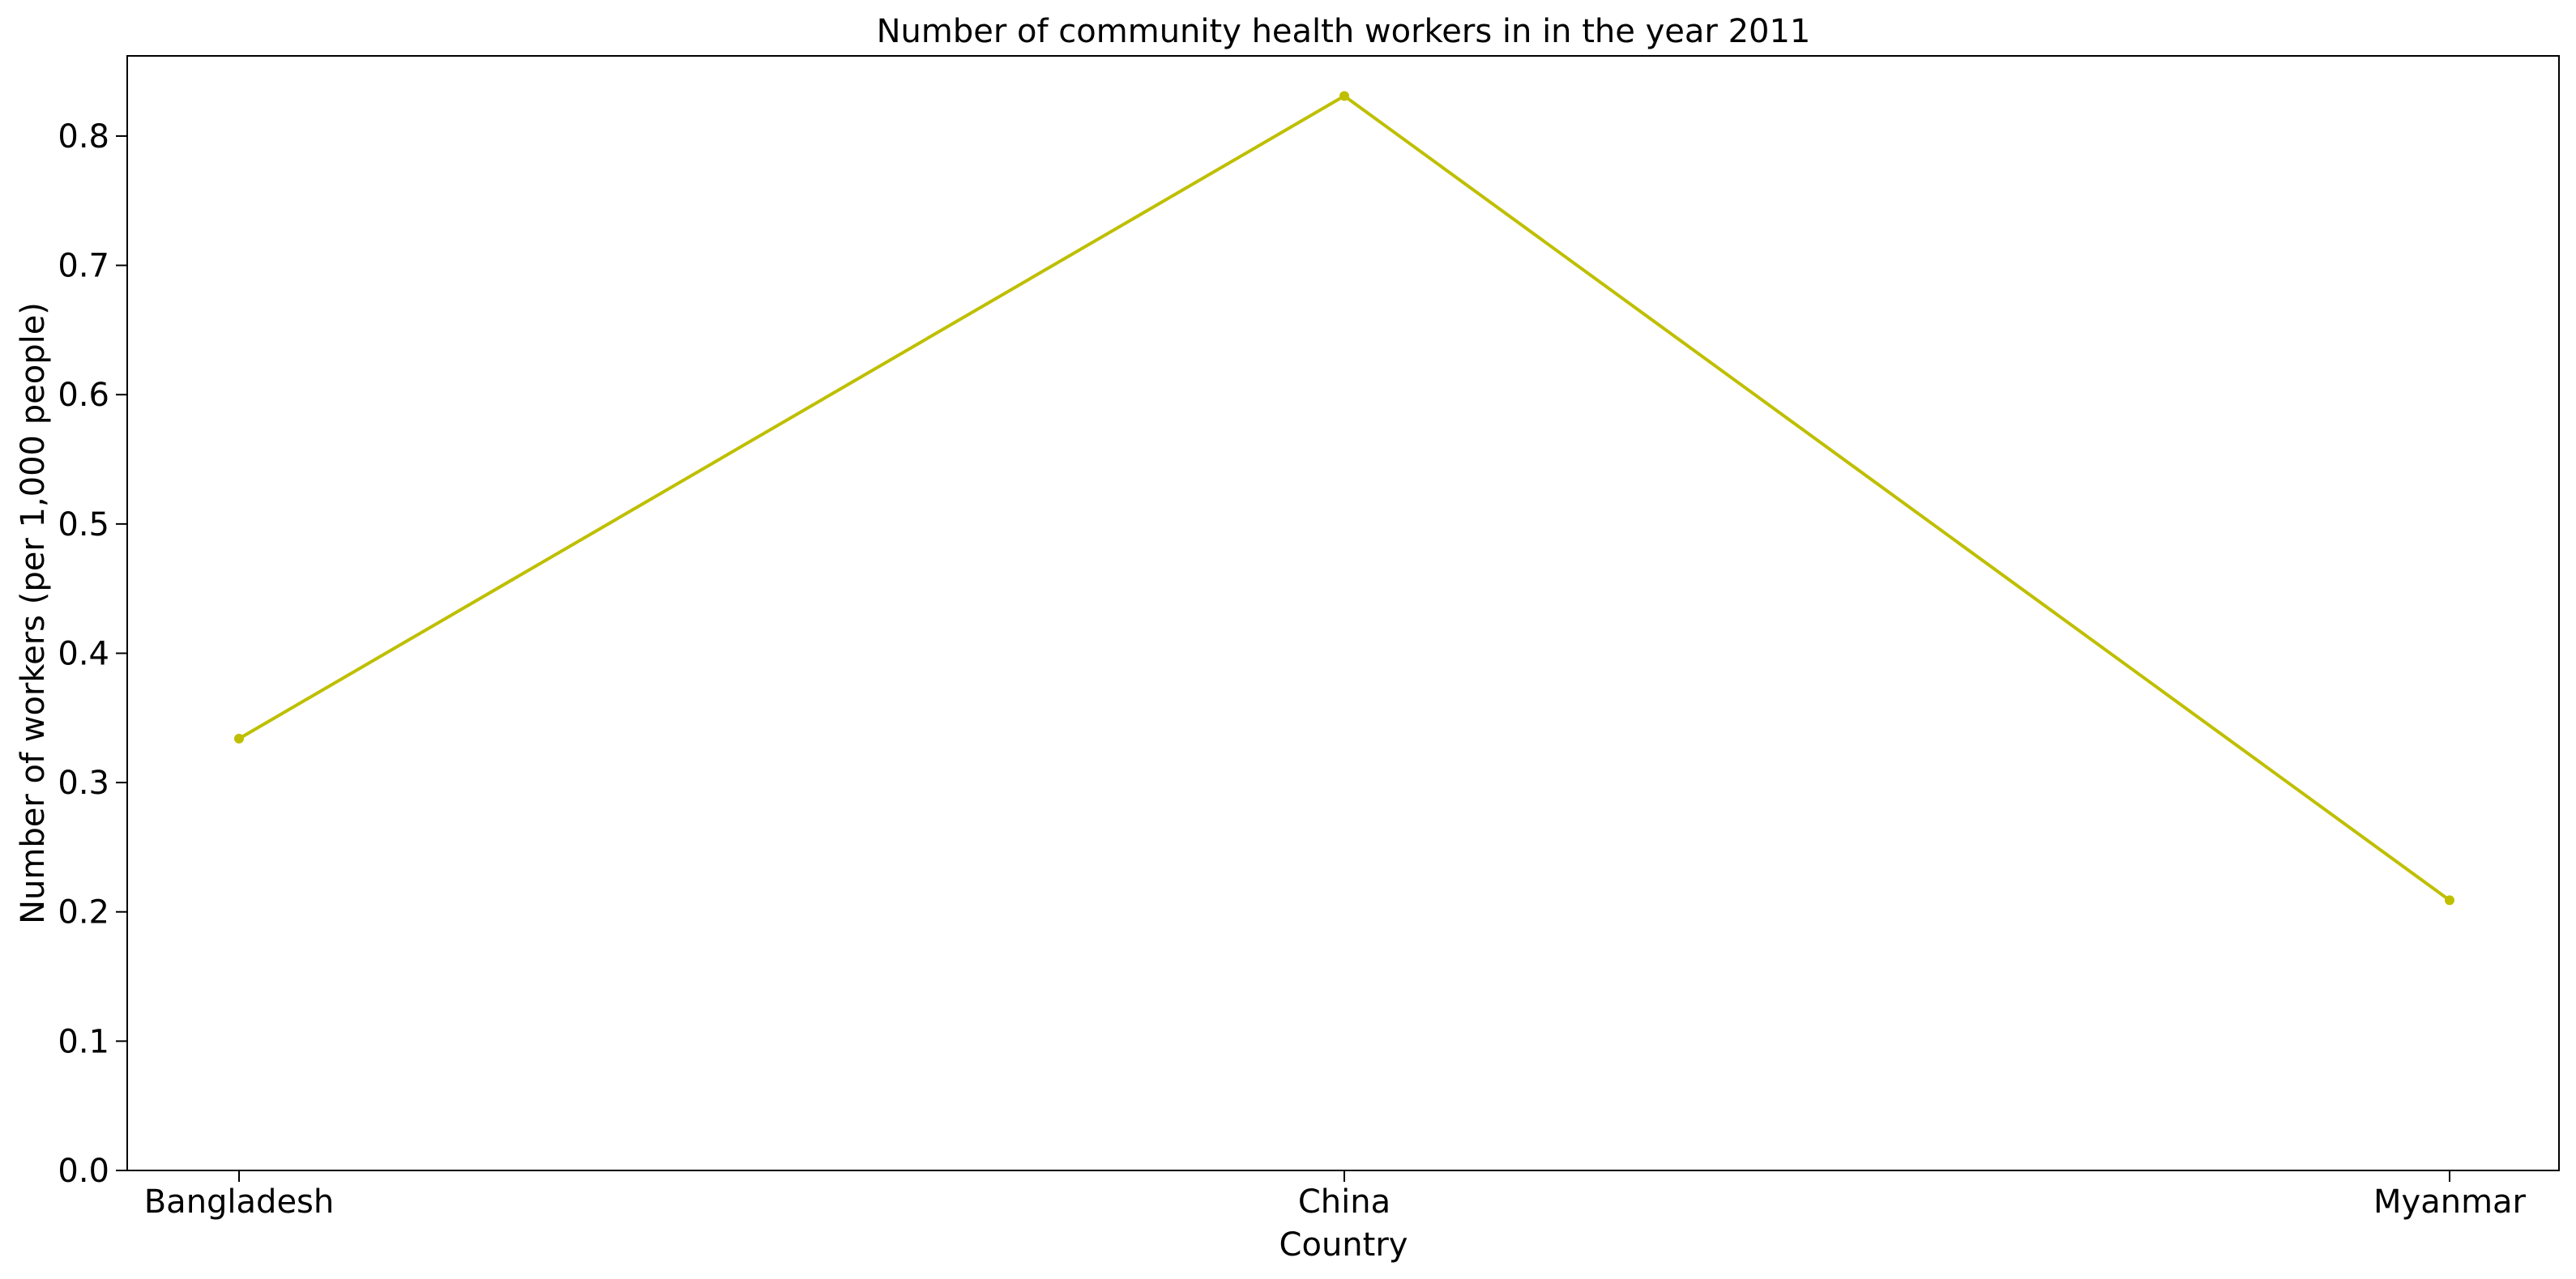  What do you see at coordinates (83, 1171) in the screenshot?
I see `y-tick-label: 0.0` at bounding box center [83, 1171].